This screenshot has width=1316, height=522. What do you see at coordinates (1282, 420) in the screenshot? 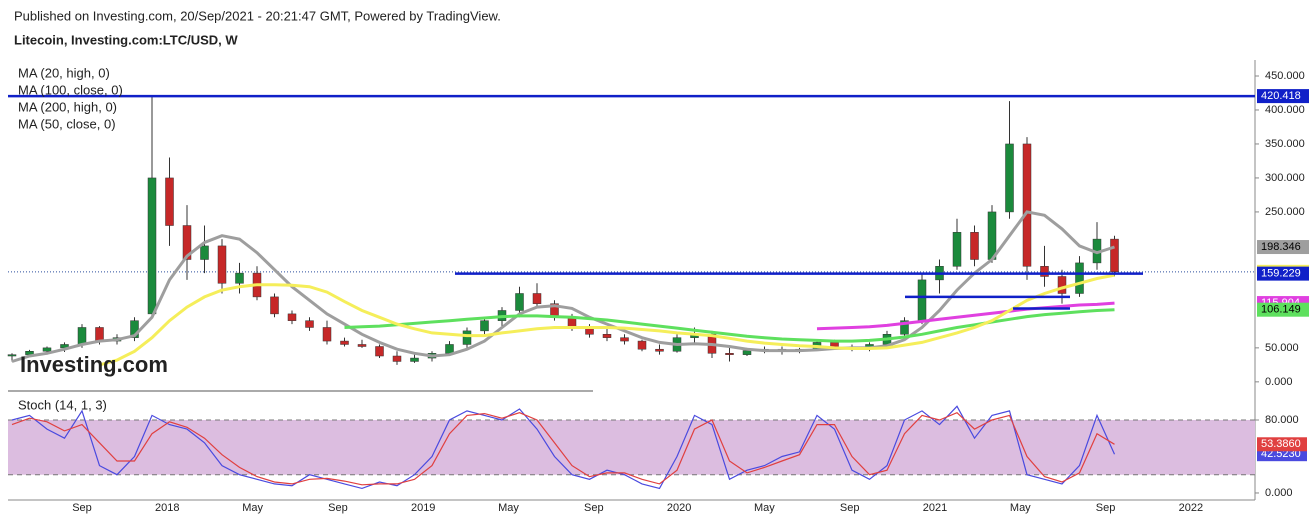
I see `y-tick-label: 80.000` at bounding box center [1282, 420].